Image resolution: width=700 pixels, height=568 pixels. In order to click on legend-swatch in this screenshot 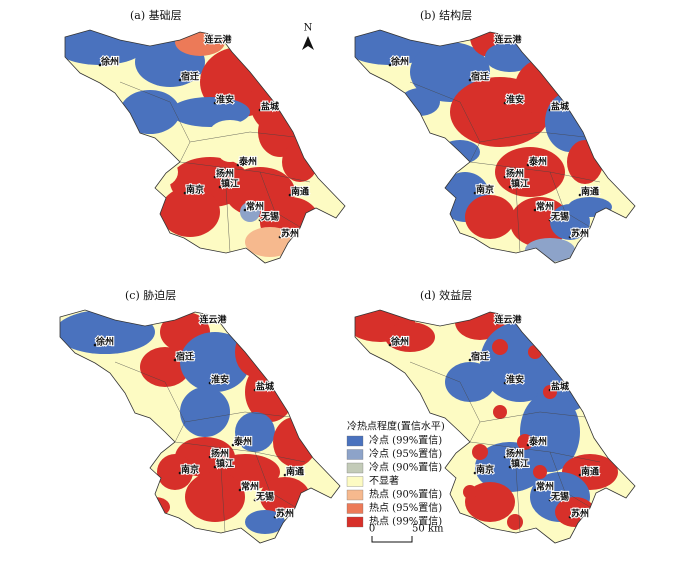, I will do `click(355, 468)`.